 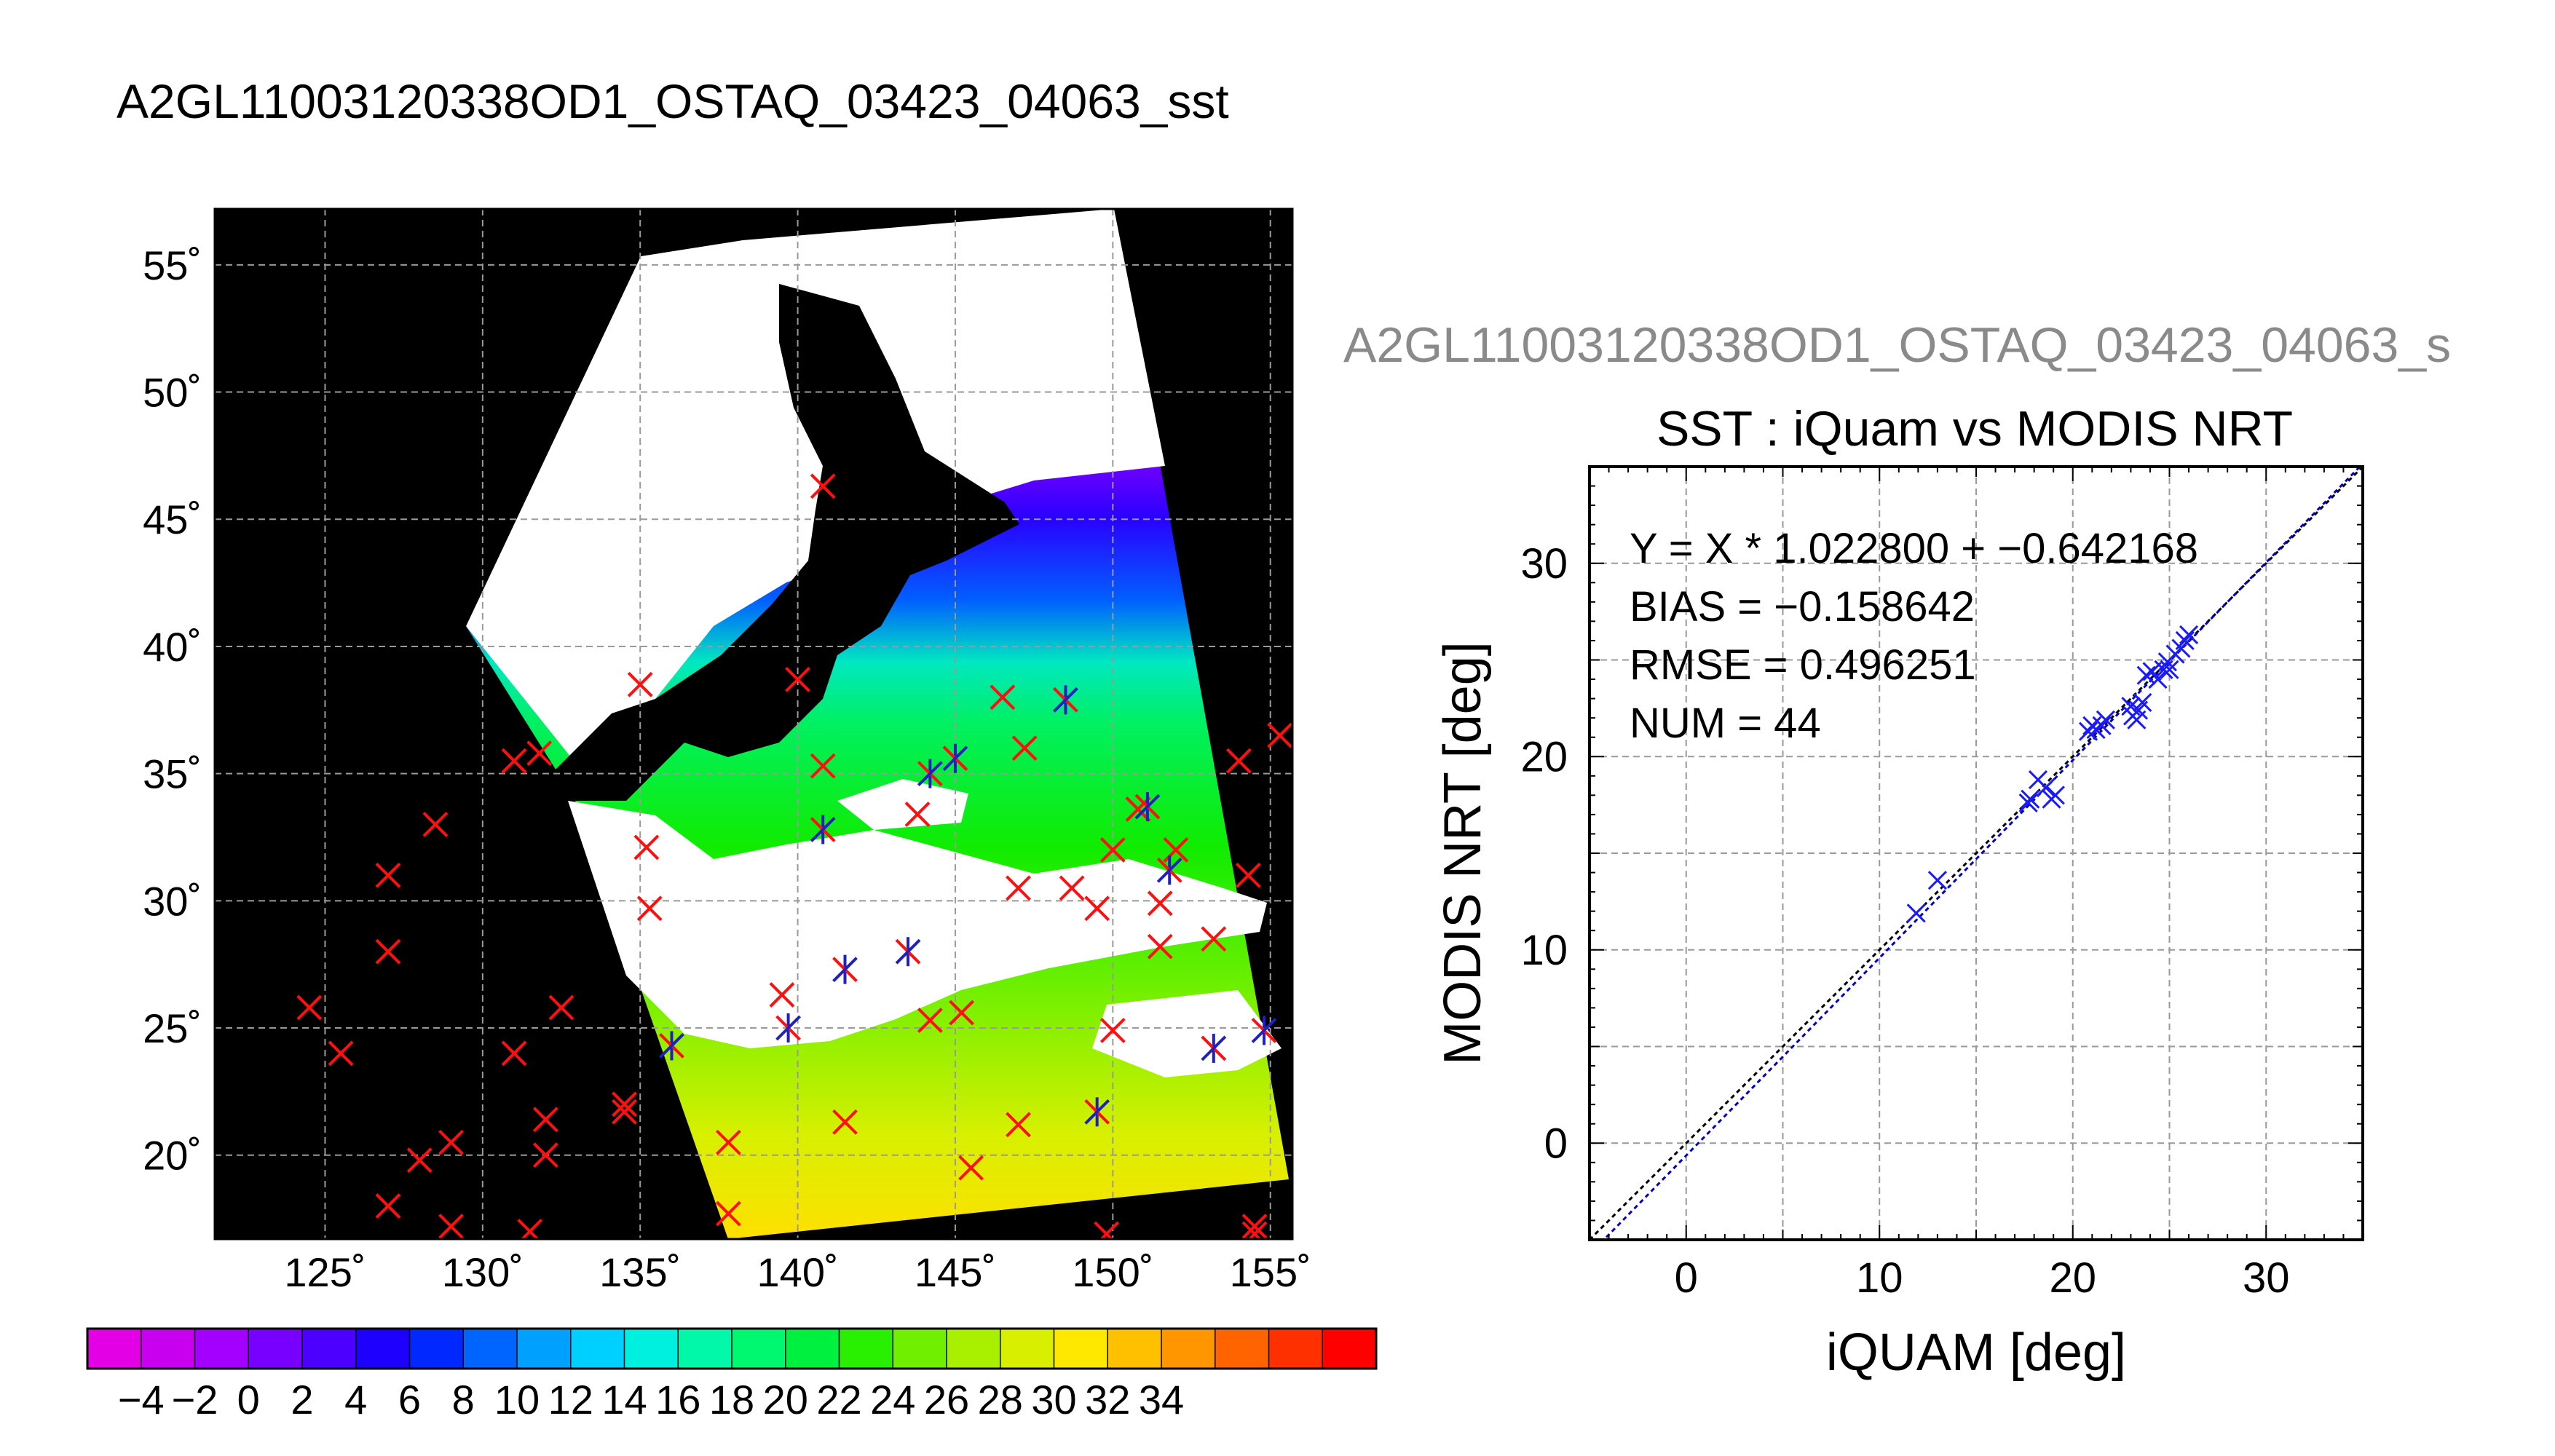 What do you see at coordinates (1544, 950) in the screenshot?
I see `y-tick-label: 10` at bounding box center [1544, 950].